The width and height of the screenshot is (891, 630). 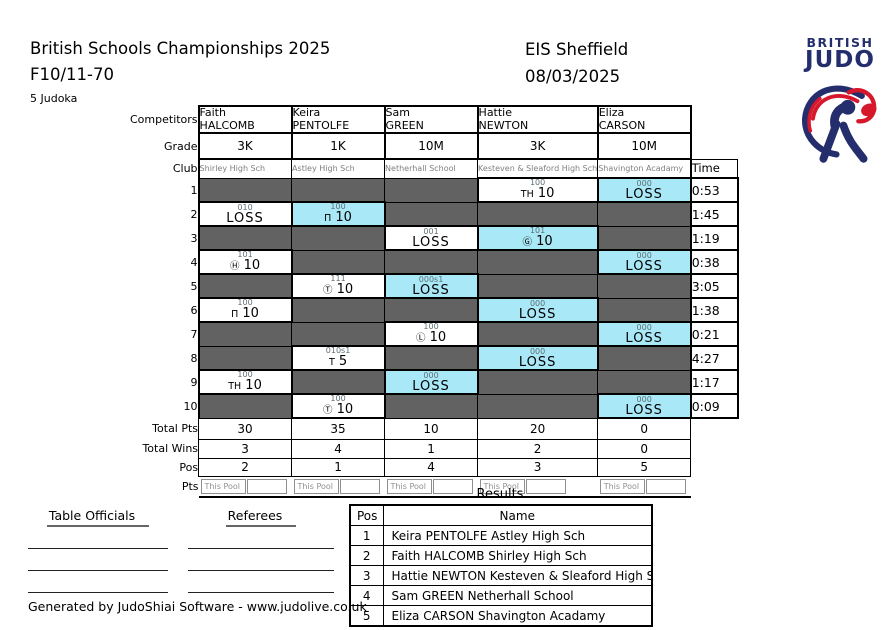 I want to click on competitor-name-cell: Eliza CARSON, so click(x=644, y=119).